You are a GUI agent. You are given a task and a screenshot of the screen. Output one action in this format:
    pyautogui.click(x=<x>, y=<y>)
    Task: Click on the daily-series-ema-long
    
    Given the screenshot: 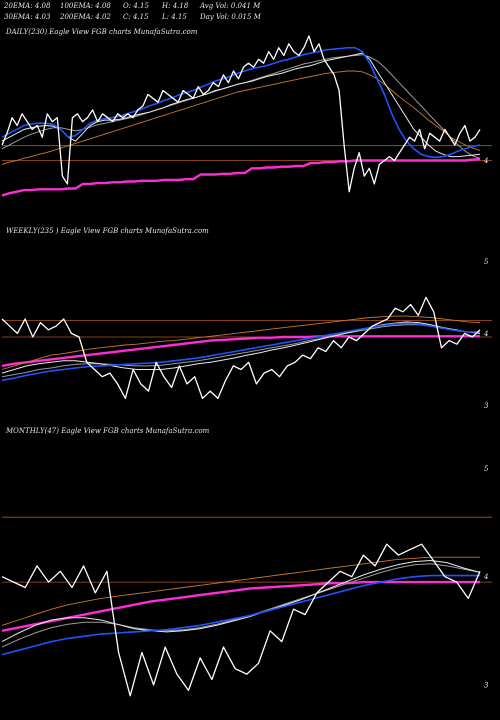 What is the action you would take?
    pyautogui.click(x=241, y=117)
    